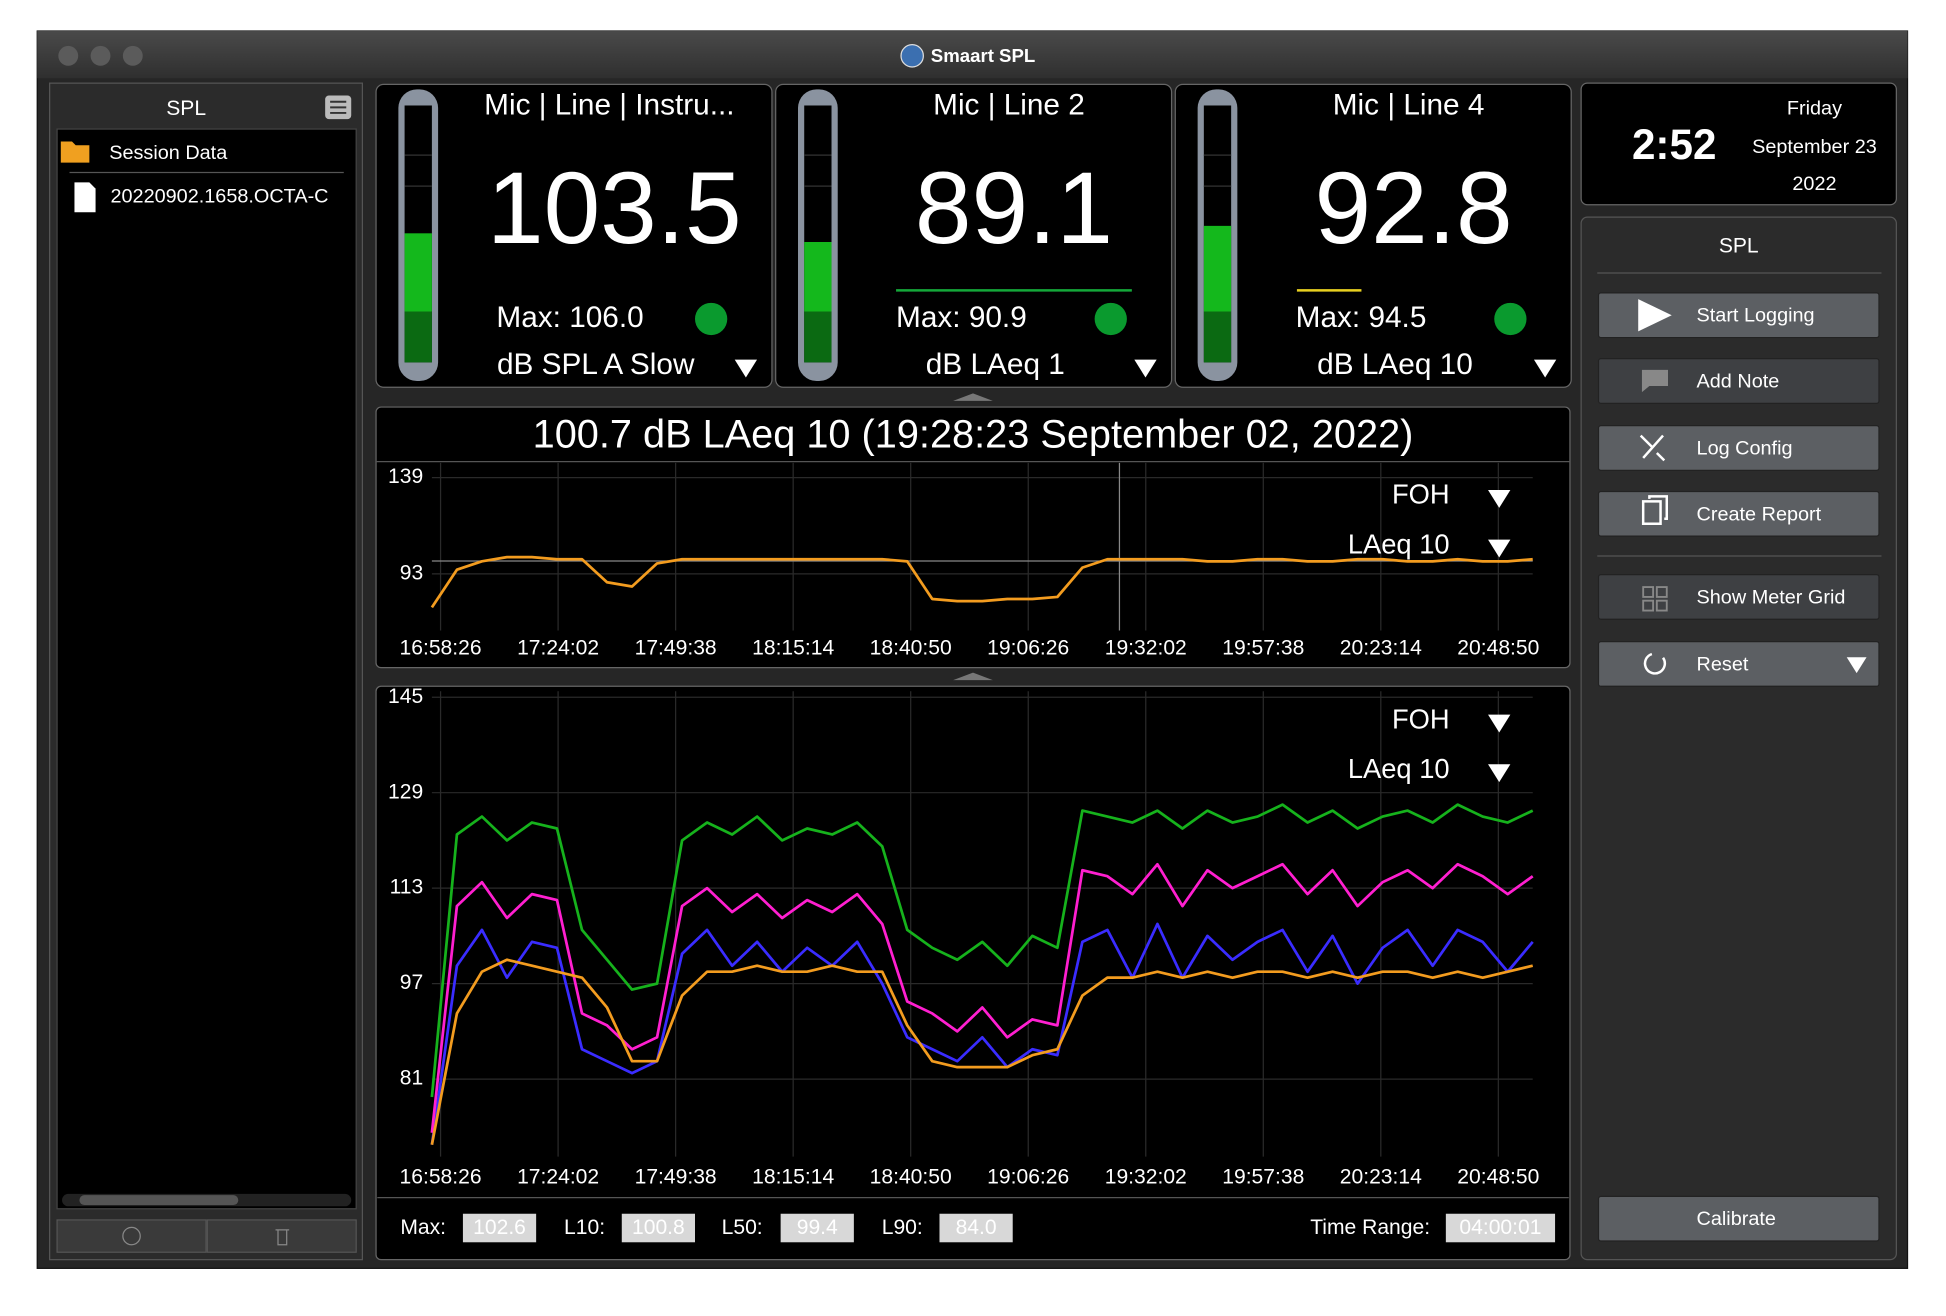  What do you see at coordinates (423, 1227) in the screenshot?
I see `stat-label: Max:` at bounding box center [423, 1227].